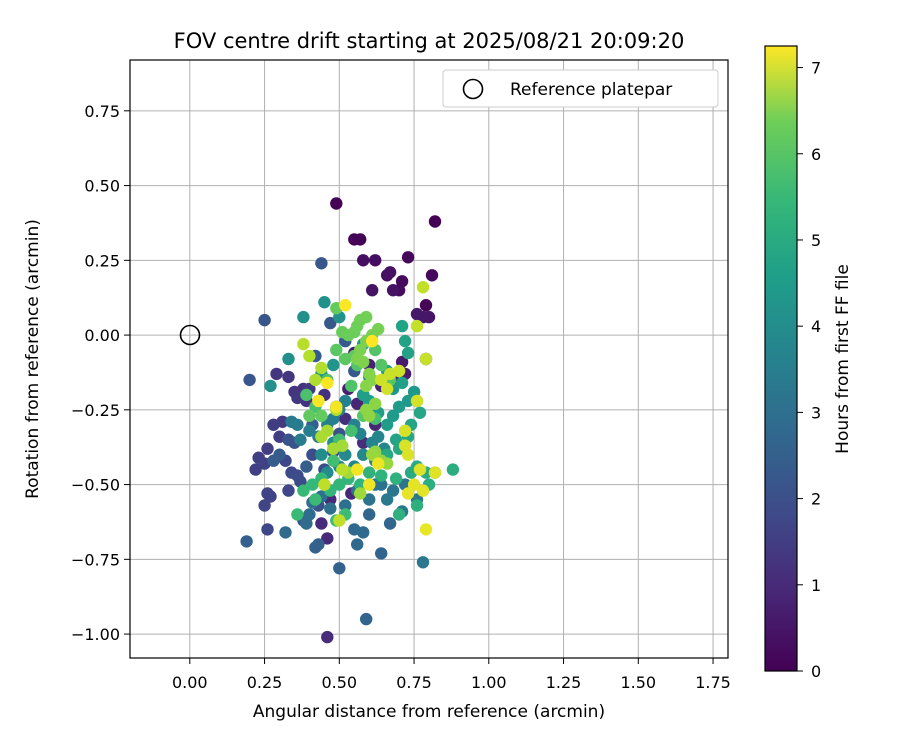 The width and height of the screenshot is (900, 754). What do you see at coordinates (489, 682) in the screenshot?
I see `x-tick-label: 1.00` at bounding box center [489, 682].